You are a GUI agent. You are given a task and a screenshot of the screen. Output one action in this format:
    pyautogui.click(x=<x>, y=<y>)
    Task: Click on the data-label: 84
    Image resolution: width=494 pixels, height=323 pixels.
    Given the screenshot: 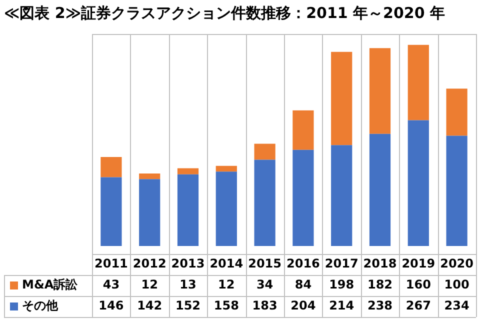 What is the action you would take?
    pyautogui.click(x=303, y=285)
    